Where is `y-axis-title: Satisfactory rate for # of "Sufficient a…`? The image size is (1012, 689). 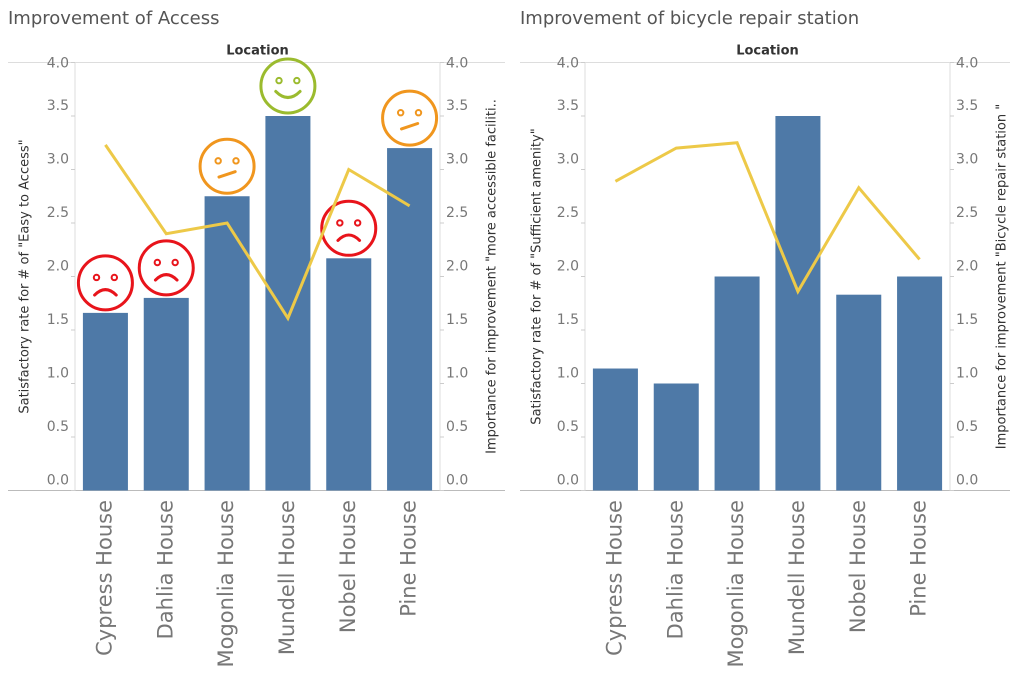
y-axis-title: Satisfactory rate for # of "Sufficient a… is located at coordinates (537, 276).